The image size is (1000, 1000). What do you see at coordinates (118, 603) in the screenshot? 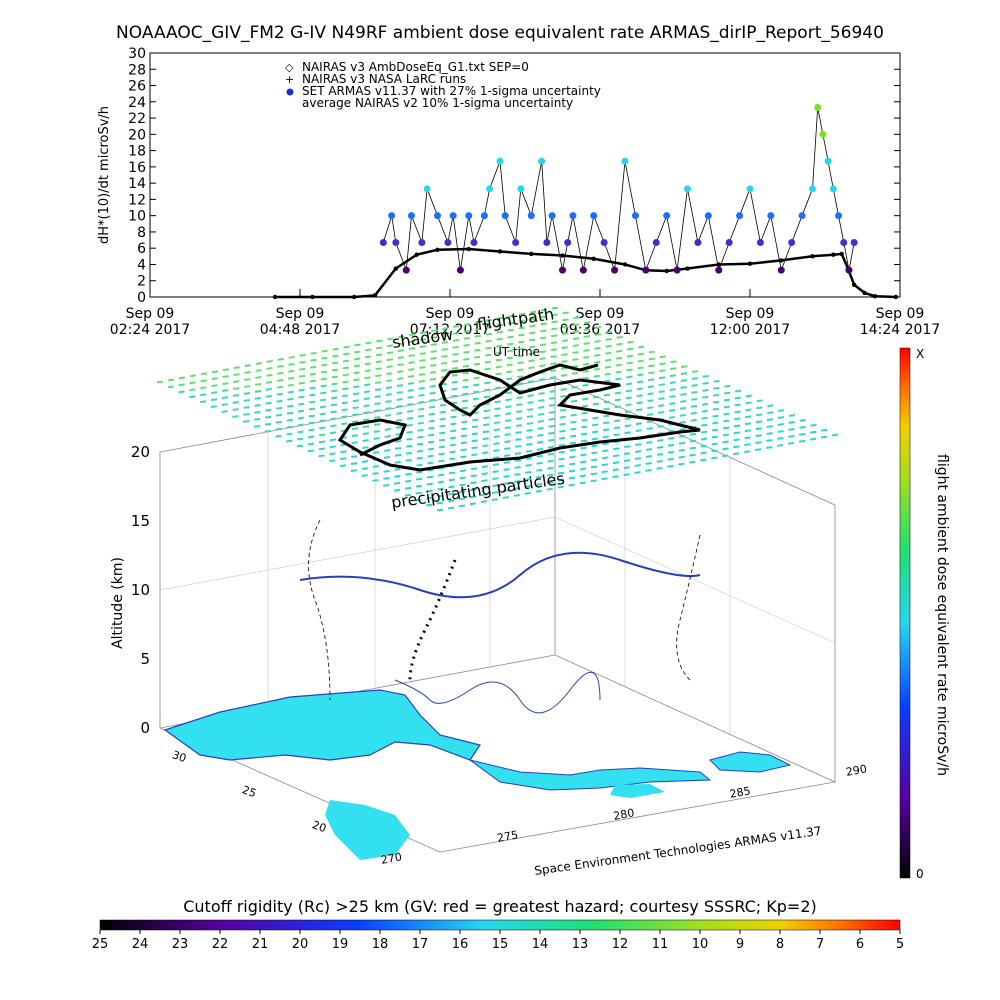
I see `z-axis-label: Altitude (km)` at bounding box center [118, 603].